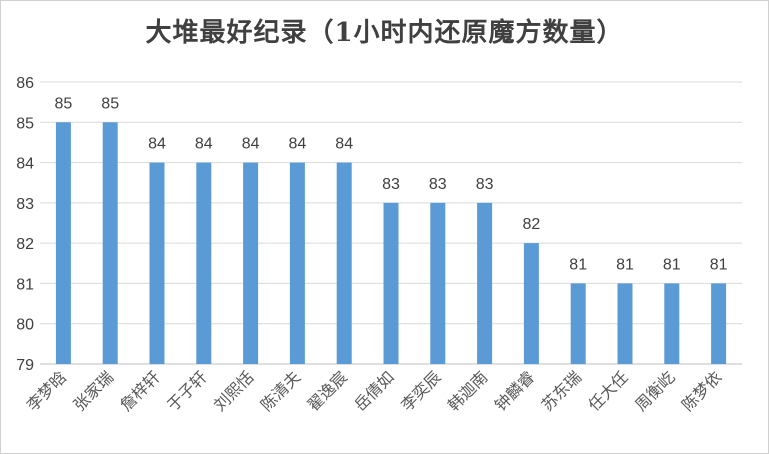 Image resolution: width=769 pixels, height=454 pixels. I want to click on x-category-label: 张家瑞, so click(93, 390).